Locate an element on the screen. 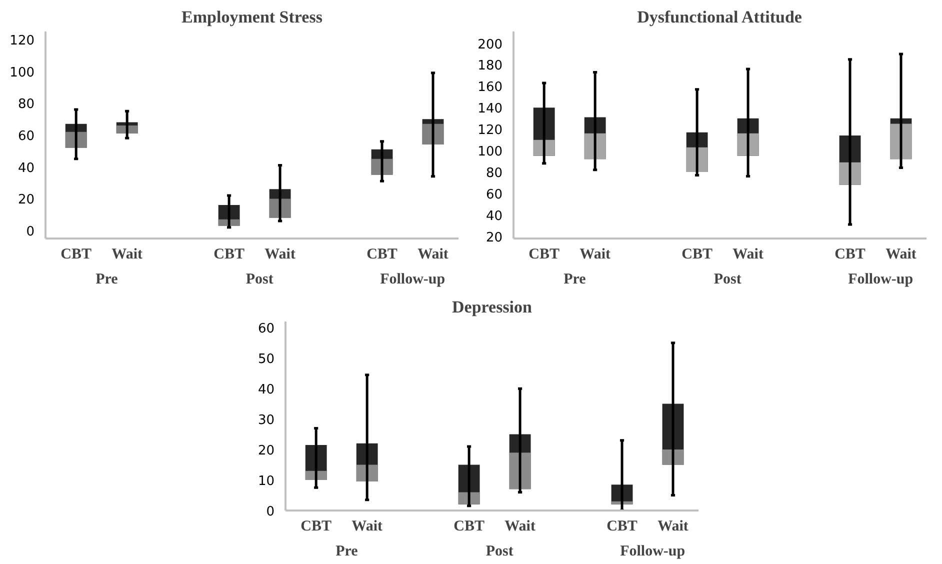  chart-title: Employment Stress is located at coordinates (252, 17).